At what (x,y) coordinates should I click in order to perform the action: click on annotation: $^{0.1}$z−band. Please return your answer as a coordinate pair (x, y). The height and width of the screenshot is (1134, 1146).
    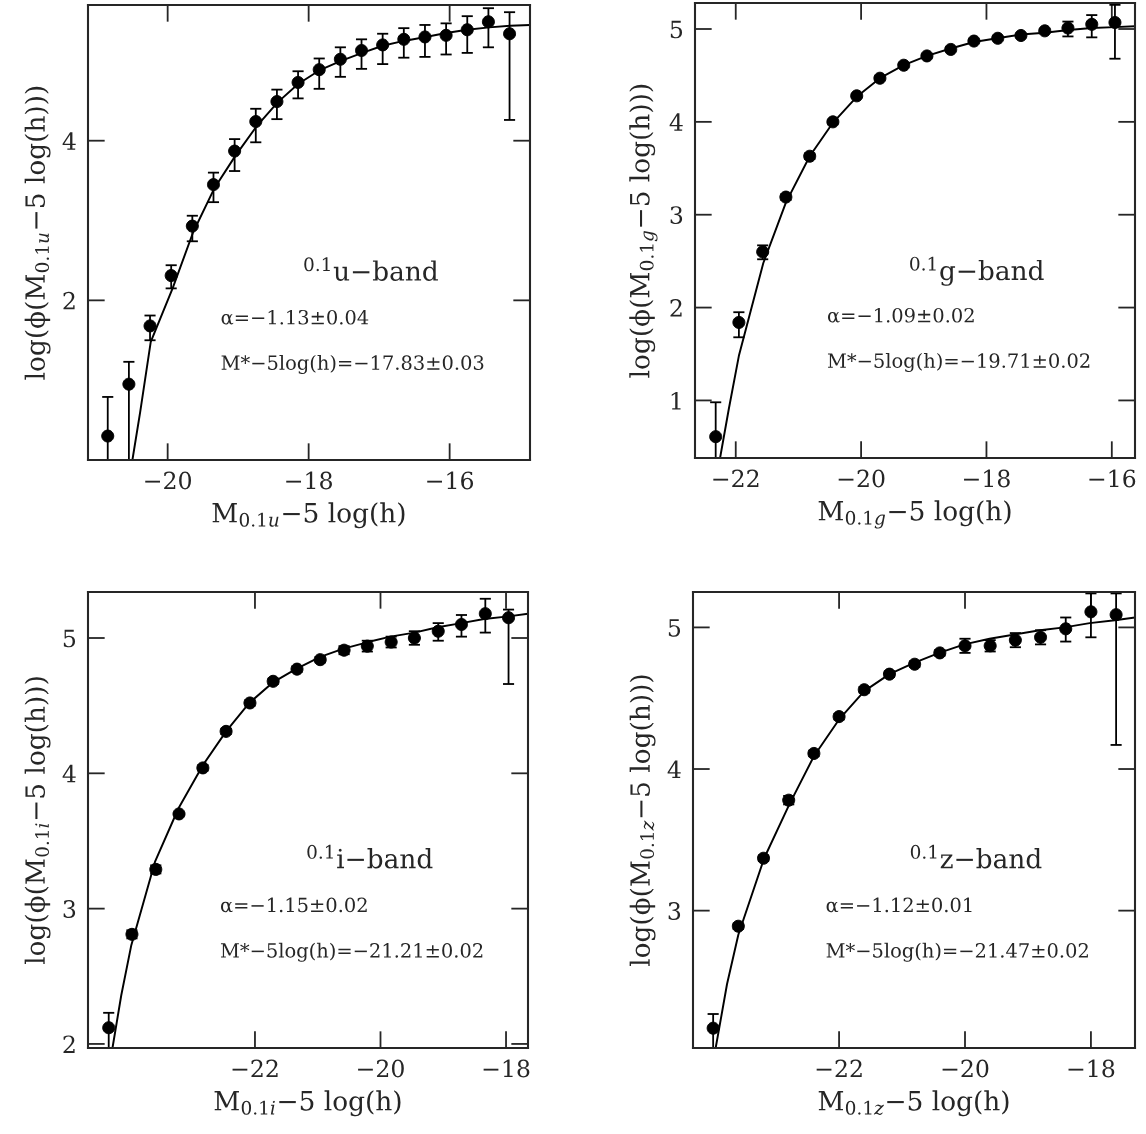
    Looking at the image, I should click on (976, 856).